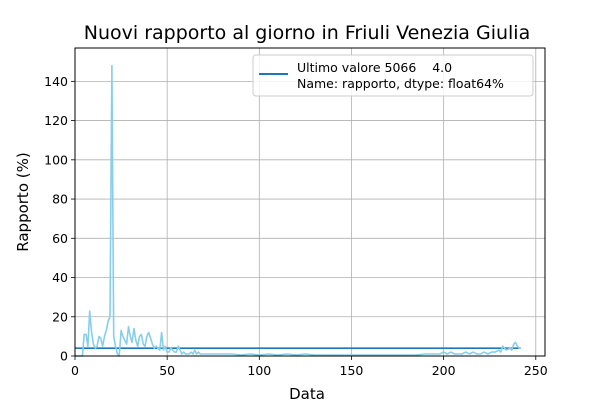 The image size is (600, 400). I want to click on y-axis-label: Rapporto (%), so click(23, 201).